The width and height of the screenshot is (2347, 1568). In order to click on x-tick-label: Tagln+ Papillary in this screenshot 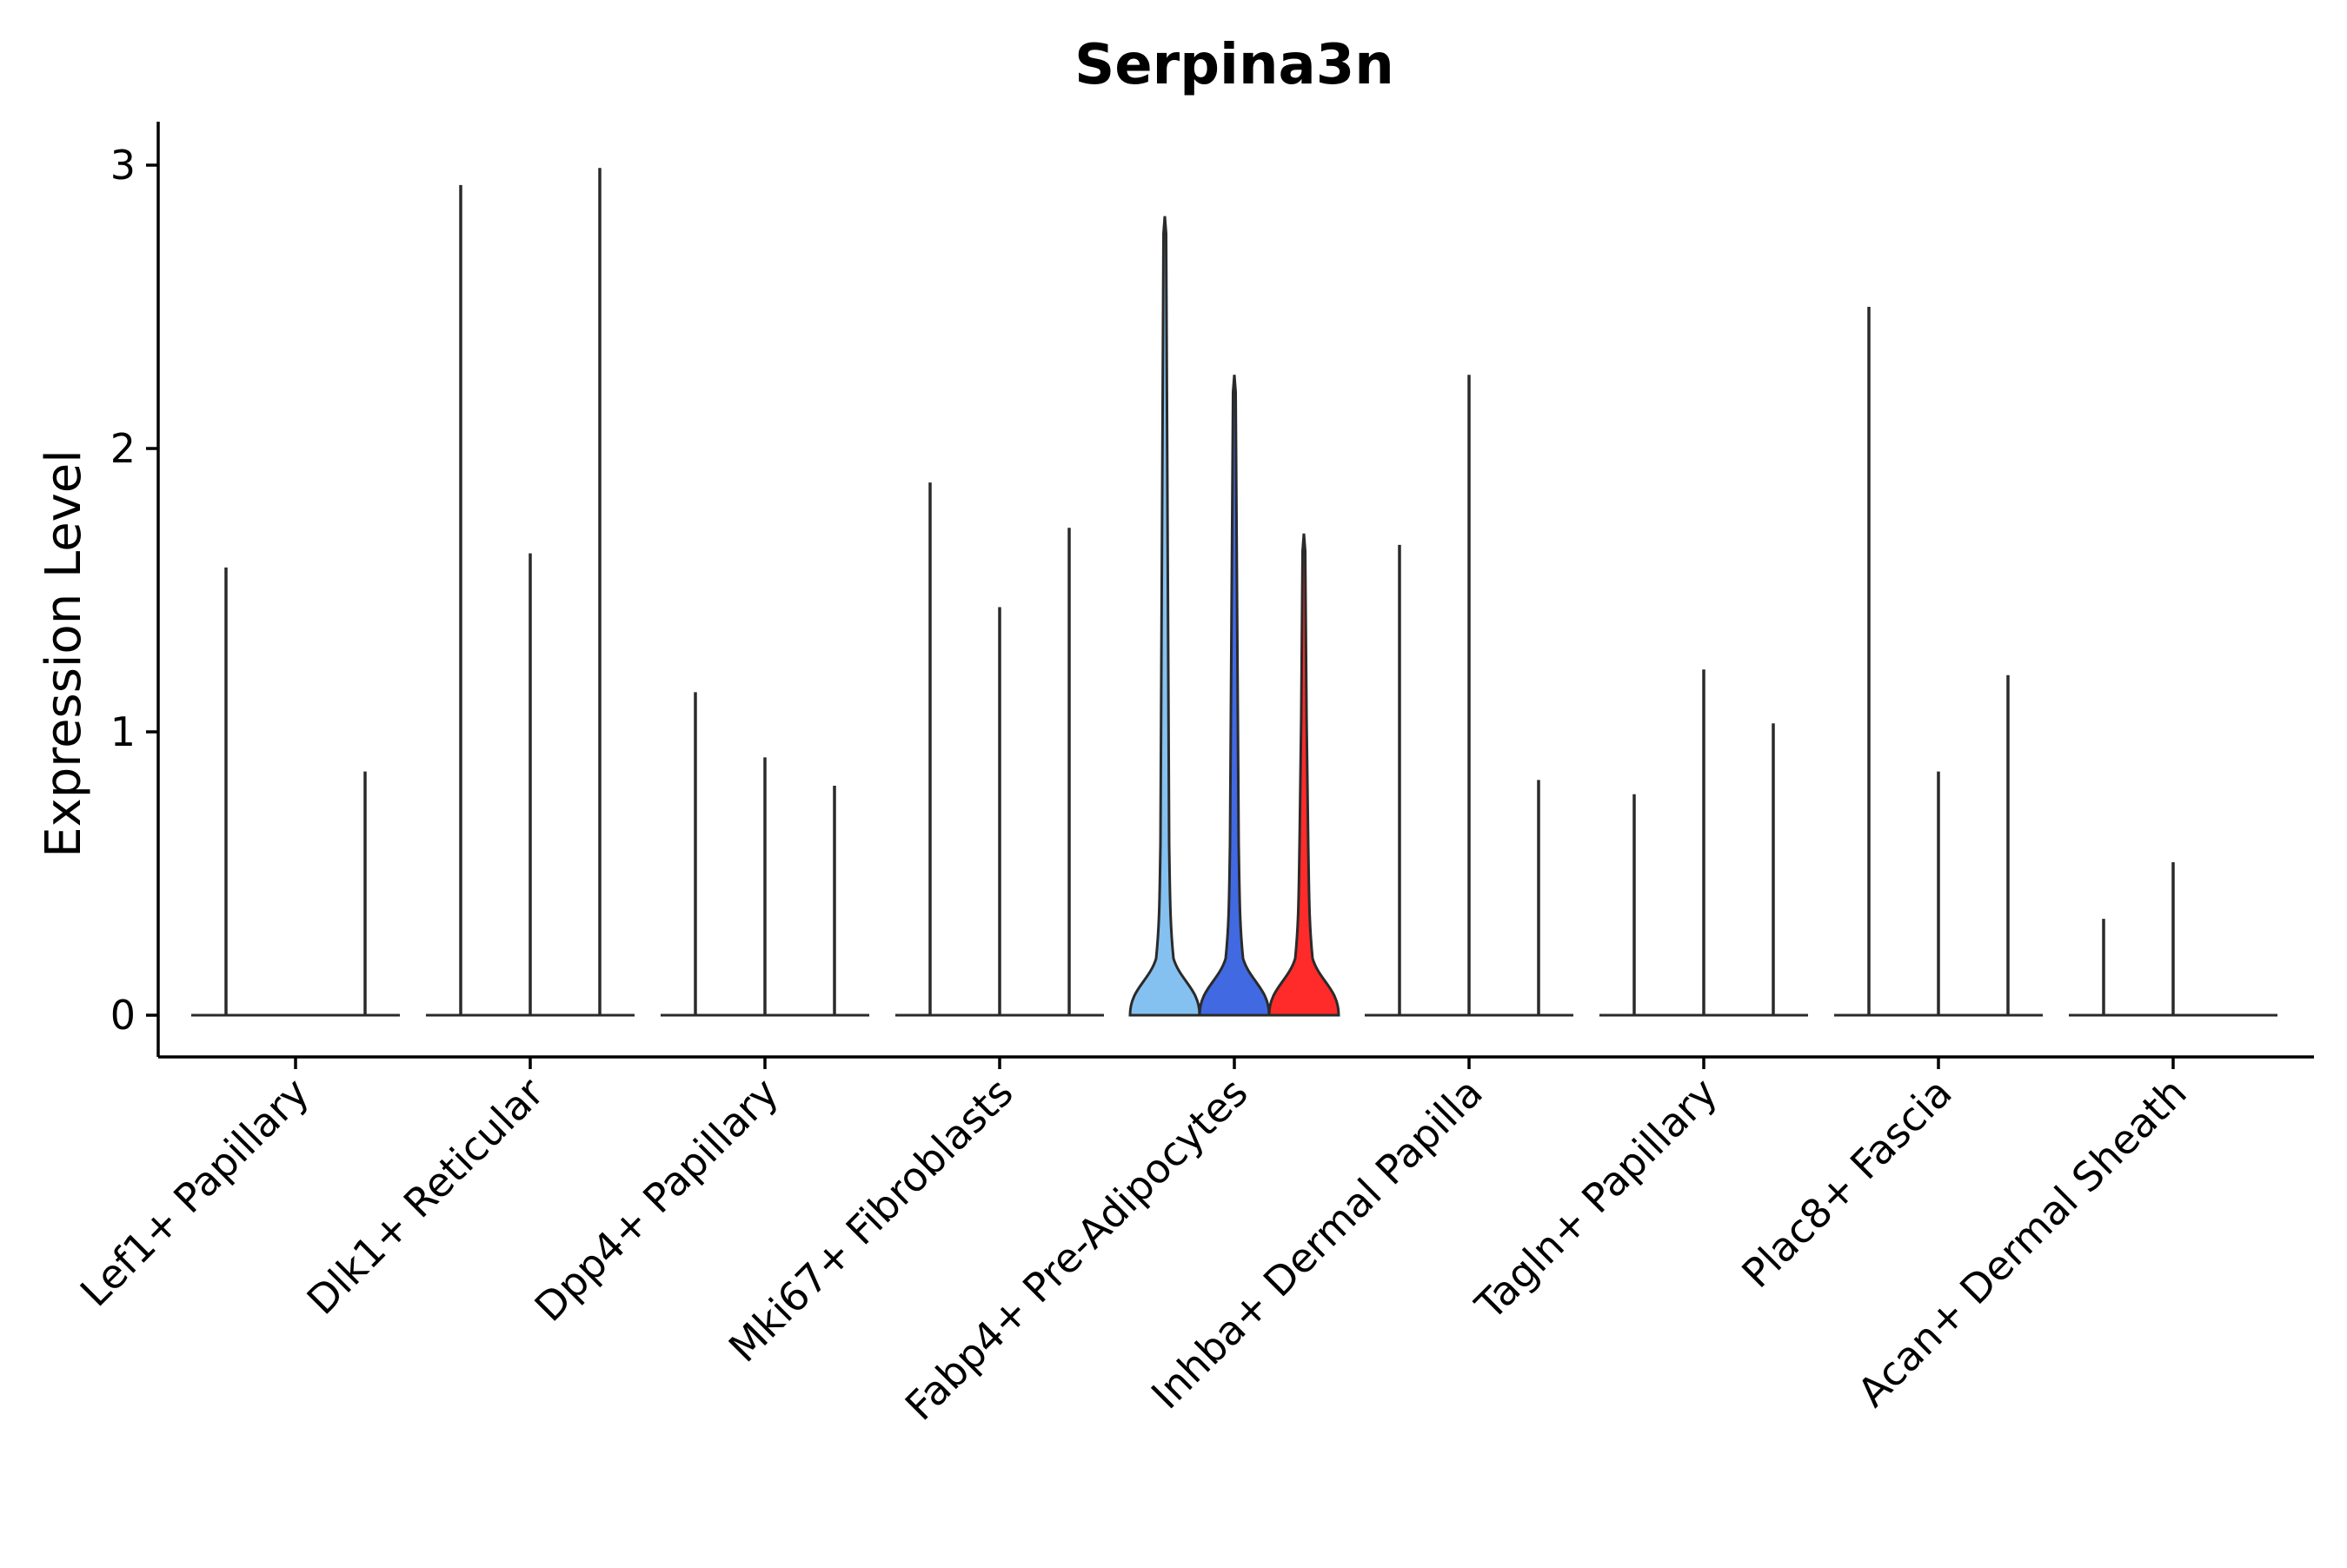, I will do `click(1596, 1199)`.